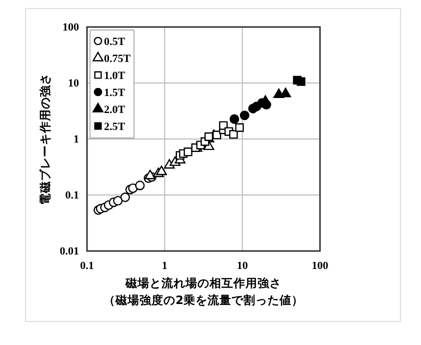 The width and height of the screenshot is (421, 345). Describe the element at coordinates (115, 127) in the screenshot. I see `legend-label: 2.5T` at that location.